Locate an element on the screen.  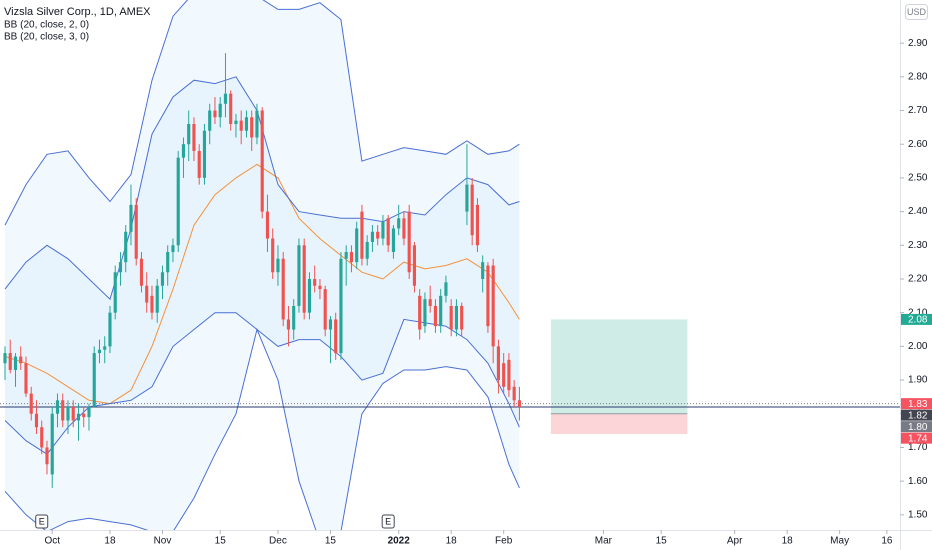
loss-zone is located at coordinates (619, 423).